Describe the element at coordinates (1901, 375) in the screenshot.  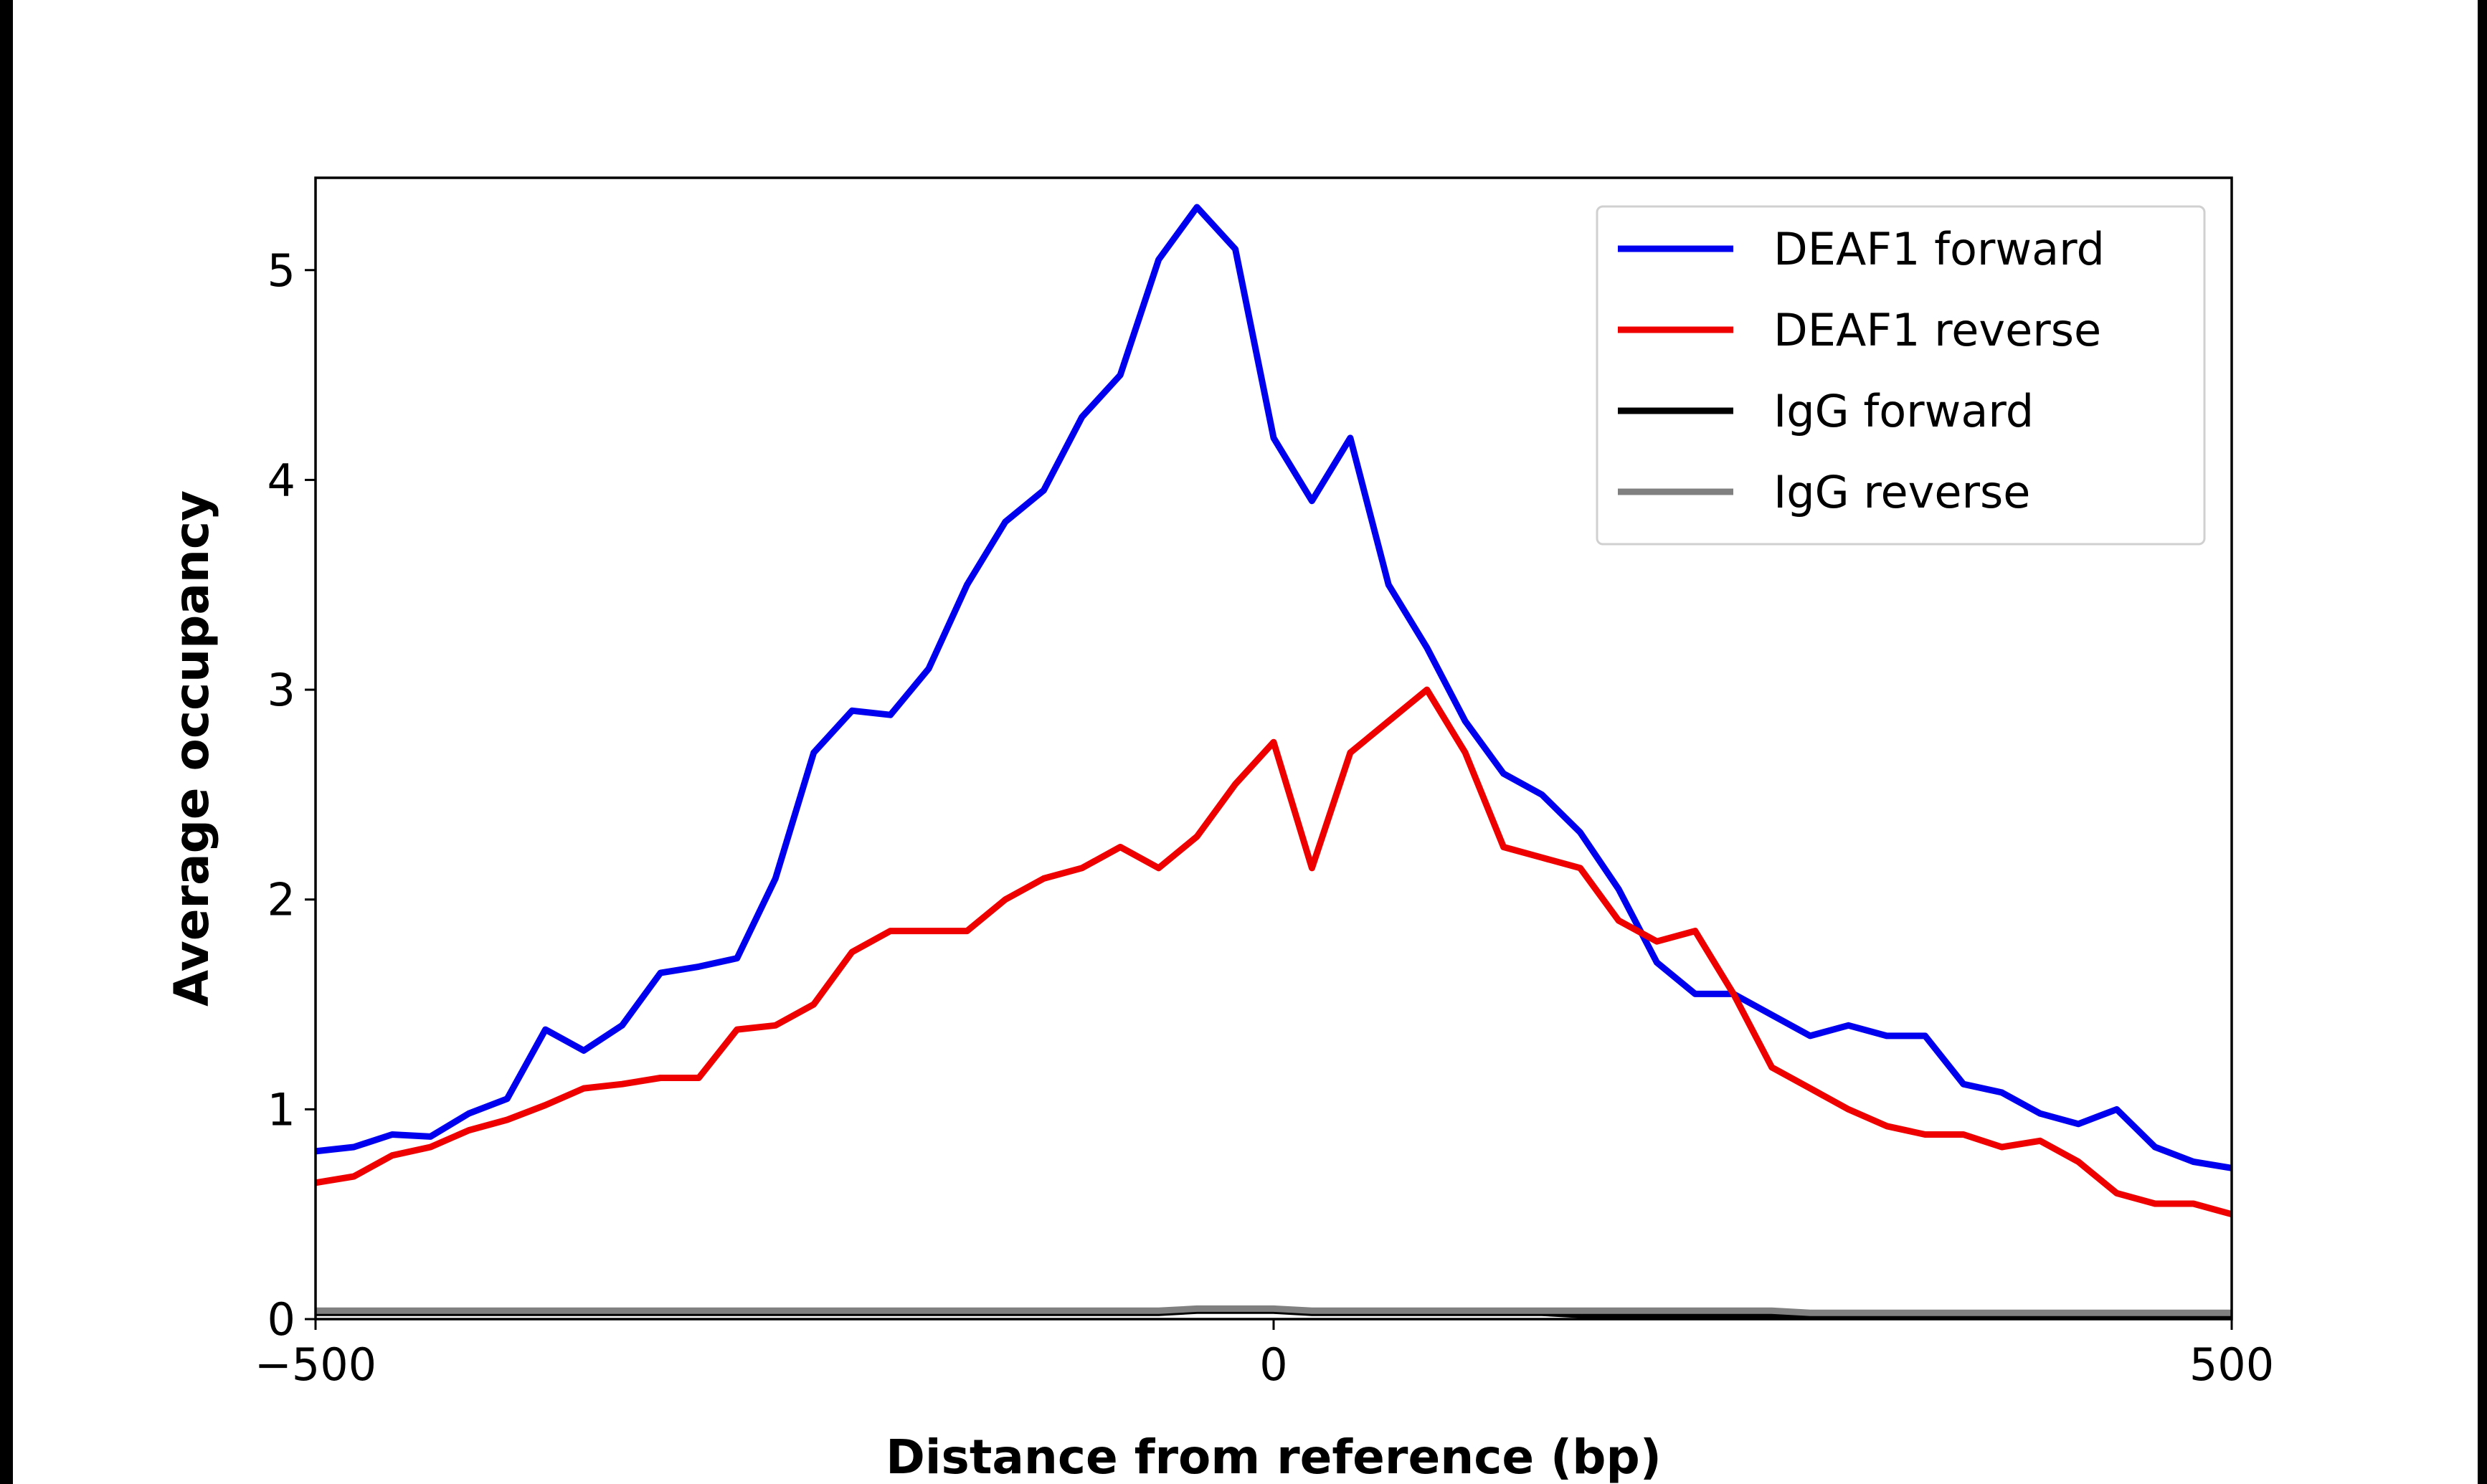
I see `legend-box` at that location.